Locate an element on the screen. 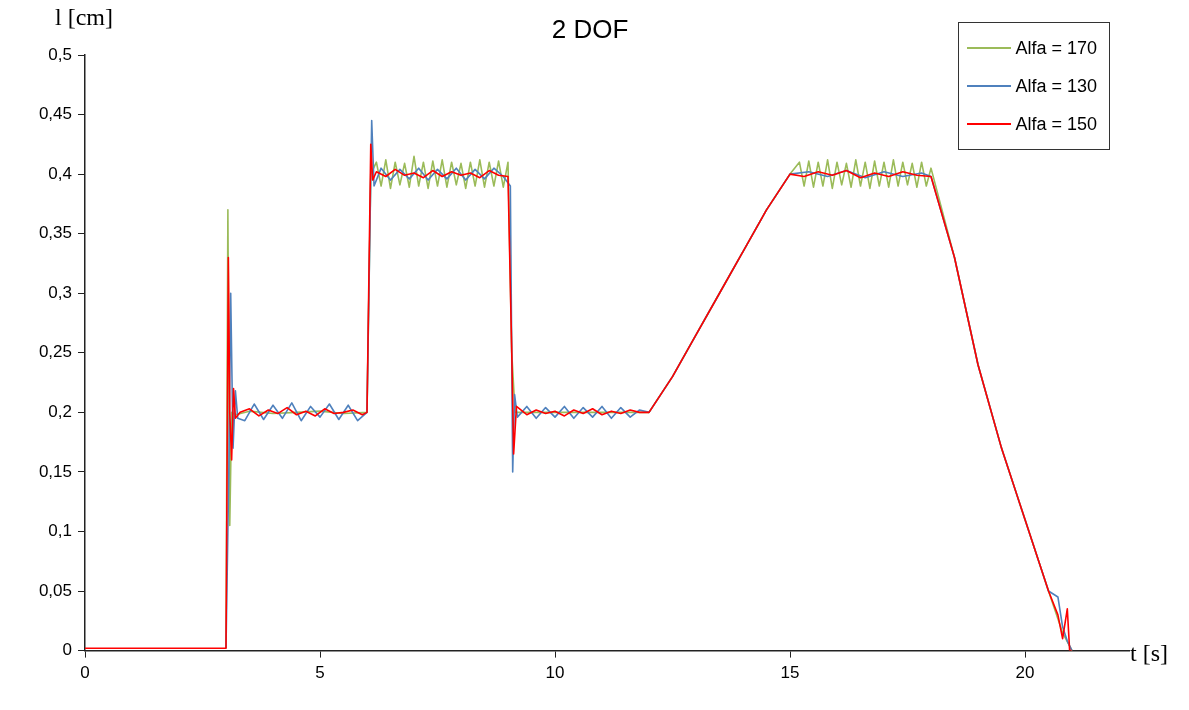 Image resolution: width=1189 pixels, height=710 pixels. y-tick-label: 0,3 is located at coordinates (60, 292).